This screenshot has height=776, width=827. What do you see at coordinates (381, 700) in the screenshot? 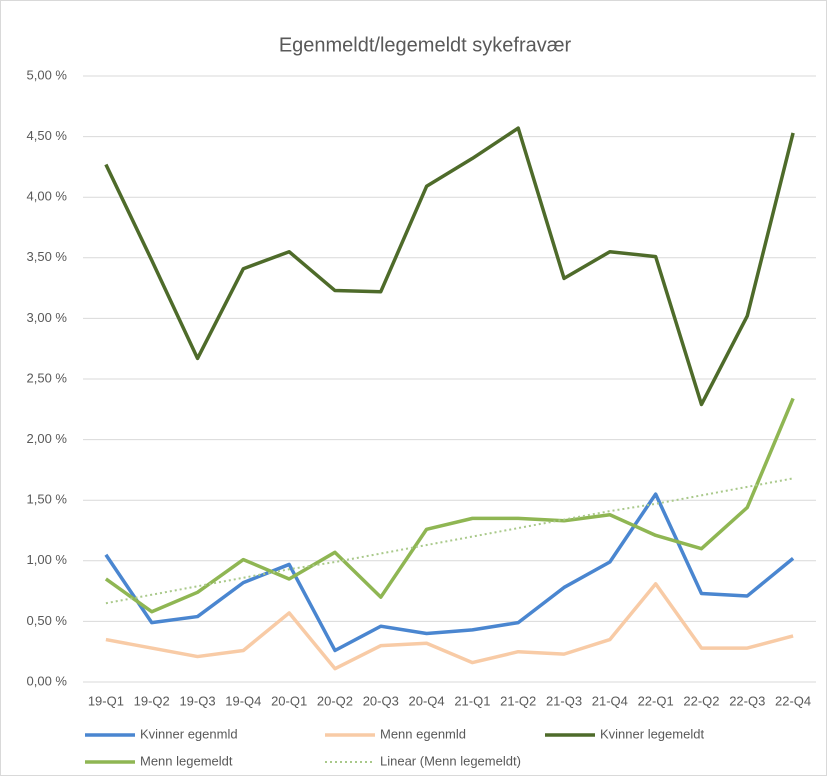
I see `x-tick-label: 20-Q3` at bounding box center [381, 700].